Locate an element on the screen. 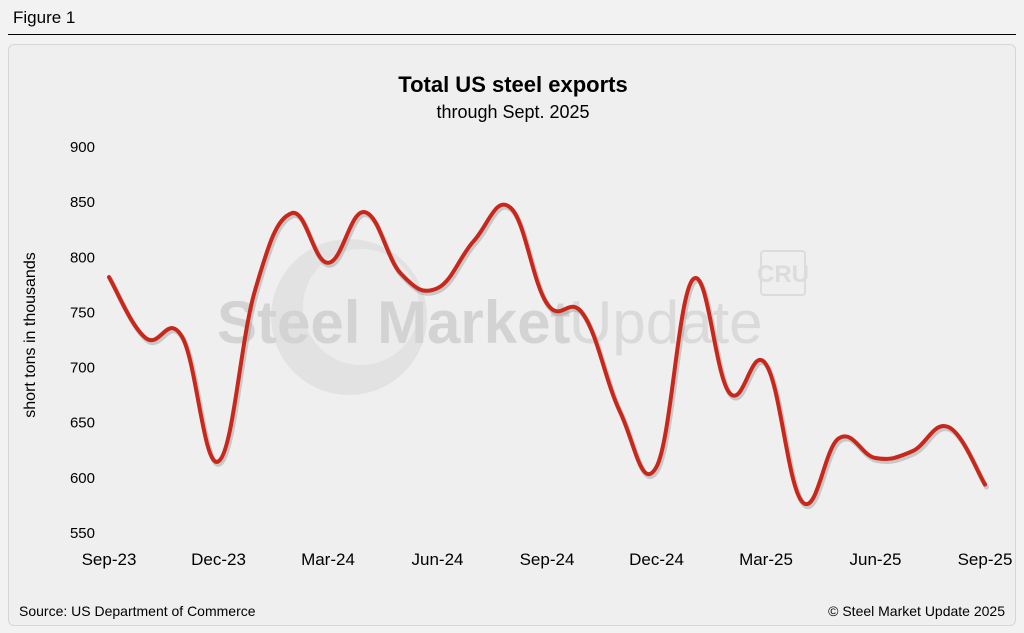 This screenshot has width=1024, height=633. y-tick-label: 900 is located at coordinates (82, 147).